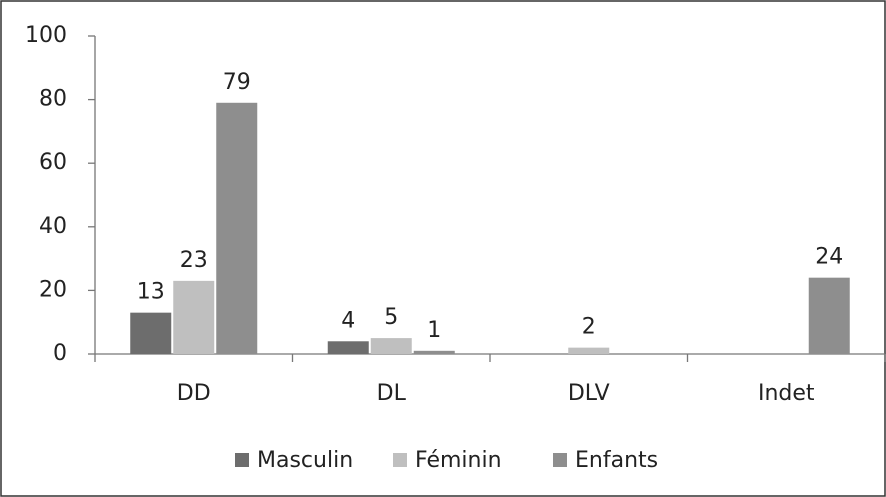 The width and height of the screenshot is (886, 497). What do you see at coordinates (194, 393) in the screenshot?
I see `x-tick-label: DD` at bounding box center [194, 393].